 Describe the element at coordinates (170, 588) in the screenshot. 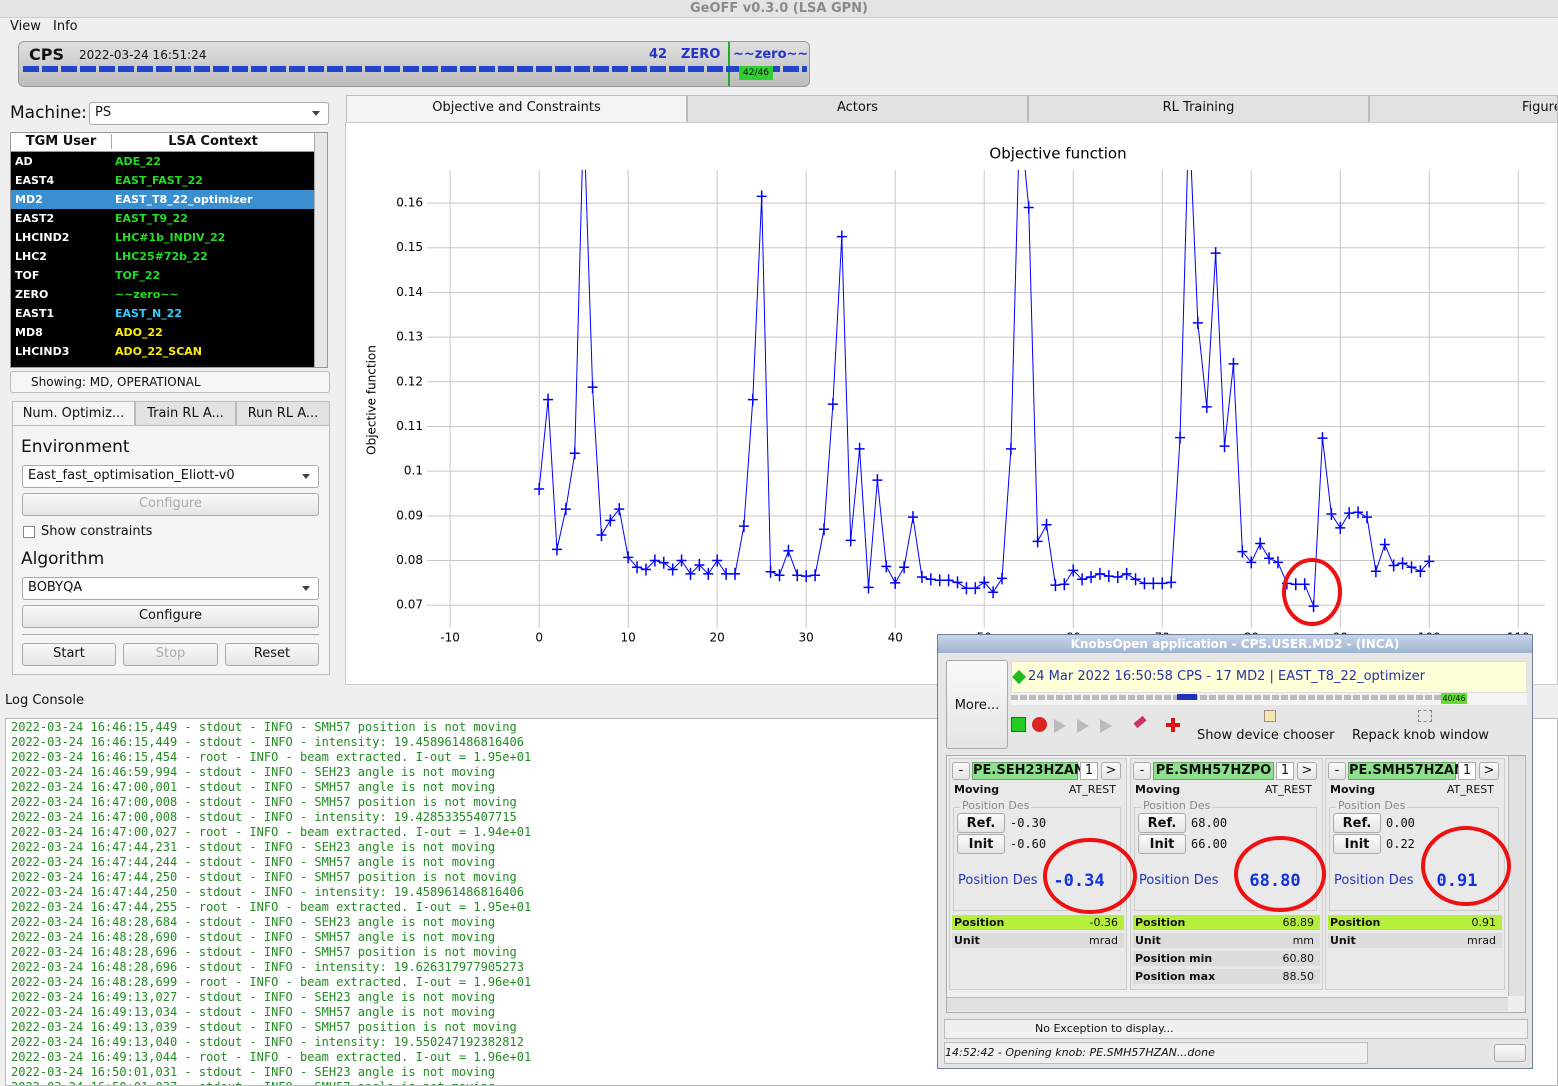

I see `algorithm-select: BOBYQA` at that location.